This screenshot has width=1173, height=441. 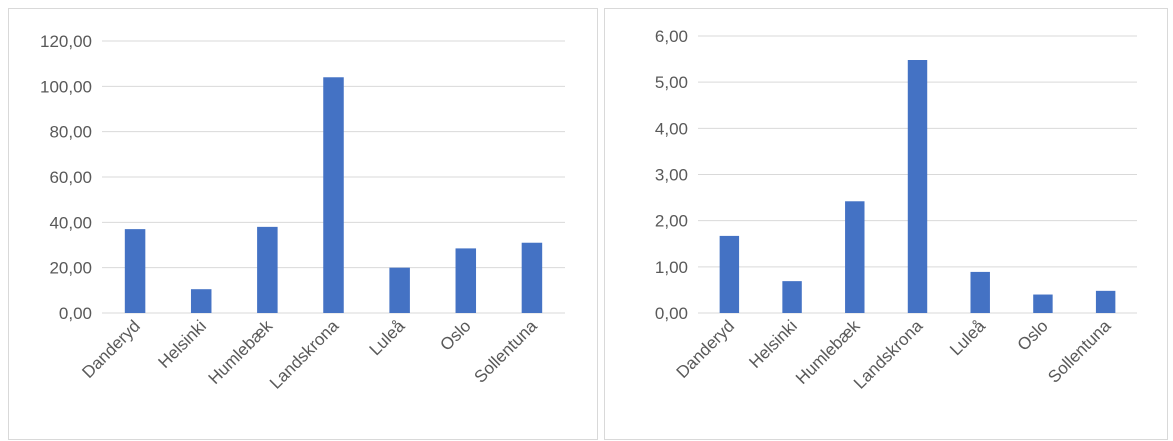 What do you see at coordinates (671, 267) in the screenshot?
I see `y-tick-label: 1,00` at bounding box center [671, 267].